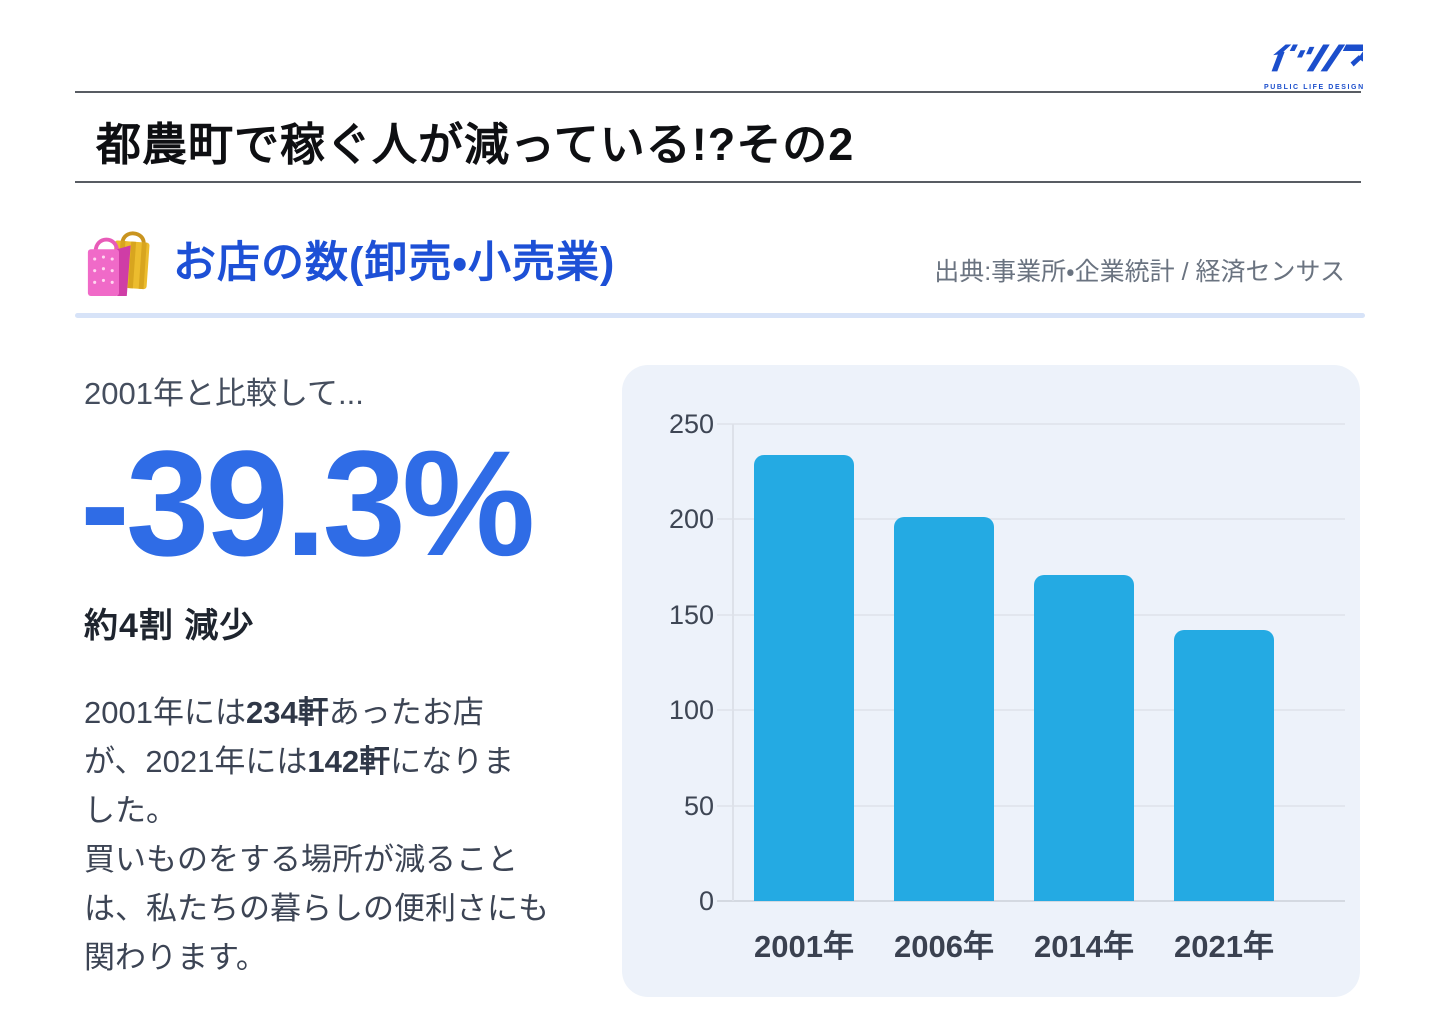 The width and height of the screenshot is (1440, 1030). Describe the element at coordinates (394, 263) in the screenshot. I see `section-title: お店の数(卸売・小売業)` at that location.